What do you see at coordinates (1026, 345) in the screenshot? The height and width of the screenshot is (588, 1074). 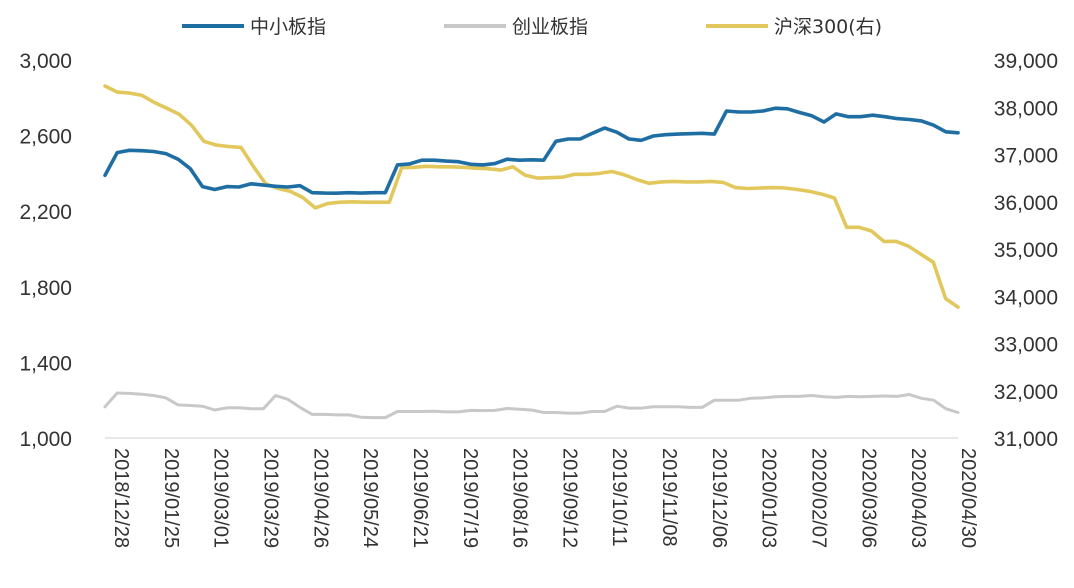 I see `y-right-tick-label: 33,000` at bounding box center [1026, 345].